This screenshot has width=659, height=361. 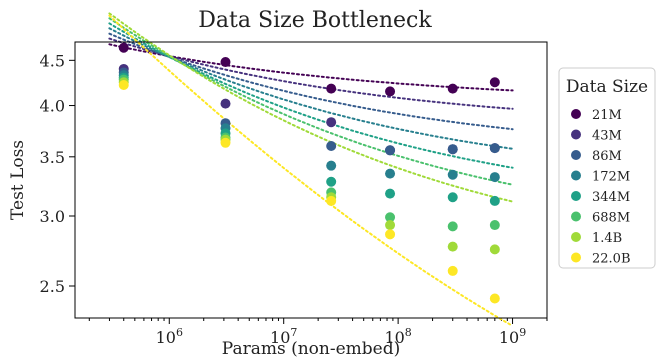 What do you see at coordinates (52, 286) in the screenshot?
I see `y-tick-label: 2.5` at bounding box center [52, 286].